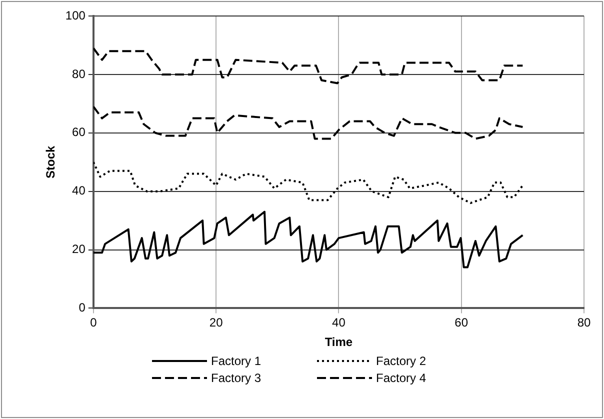 Image resolution: width=604 pixels, height=419 pixels. What do you see at coordinates (94, 323) in the screenshot?
I see `x-tick-label: 0` at bounding box center [94, 323].